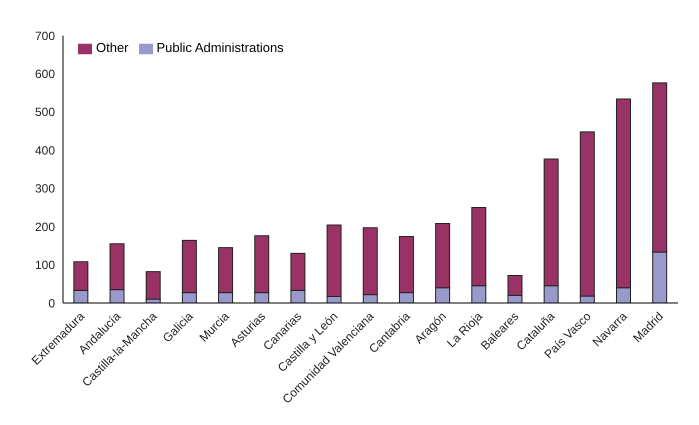 This screenshot has height=425, width=699. Describe the element at coordinates (220, 47) in the screenshot. I see `legend-label: Public Administrations` at that location.